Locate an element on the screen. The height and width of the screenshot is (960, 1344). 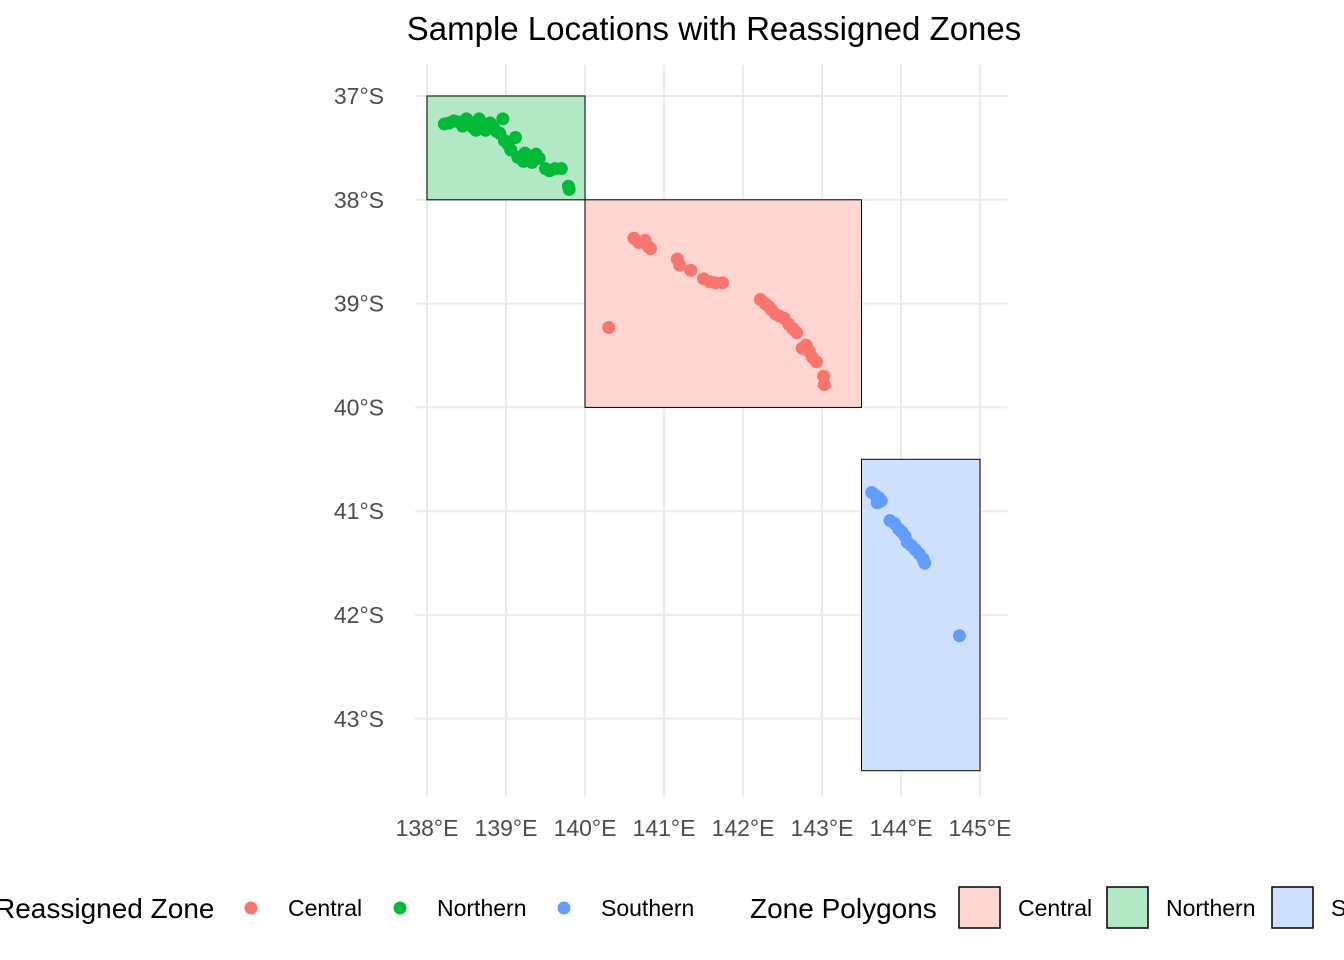
legend-zone-polygons: Zone Polygons Central Northern Southern is located at coordinates (1047, 907).